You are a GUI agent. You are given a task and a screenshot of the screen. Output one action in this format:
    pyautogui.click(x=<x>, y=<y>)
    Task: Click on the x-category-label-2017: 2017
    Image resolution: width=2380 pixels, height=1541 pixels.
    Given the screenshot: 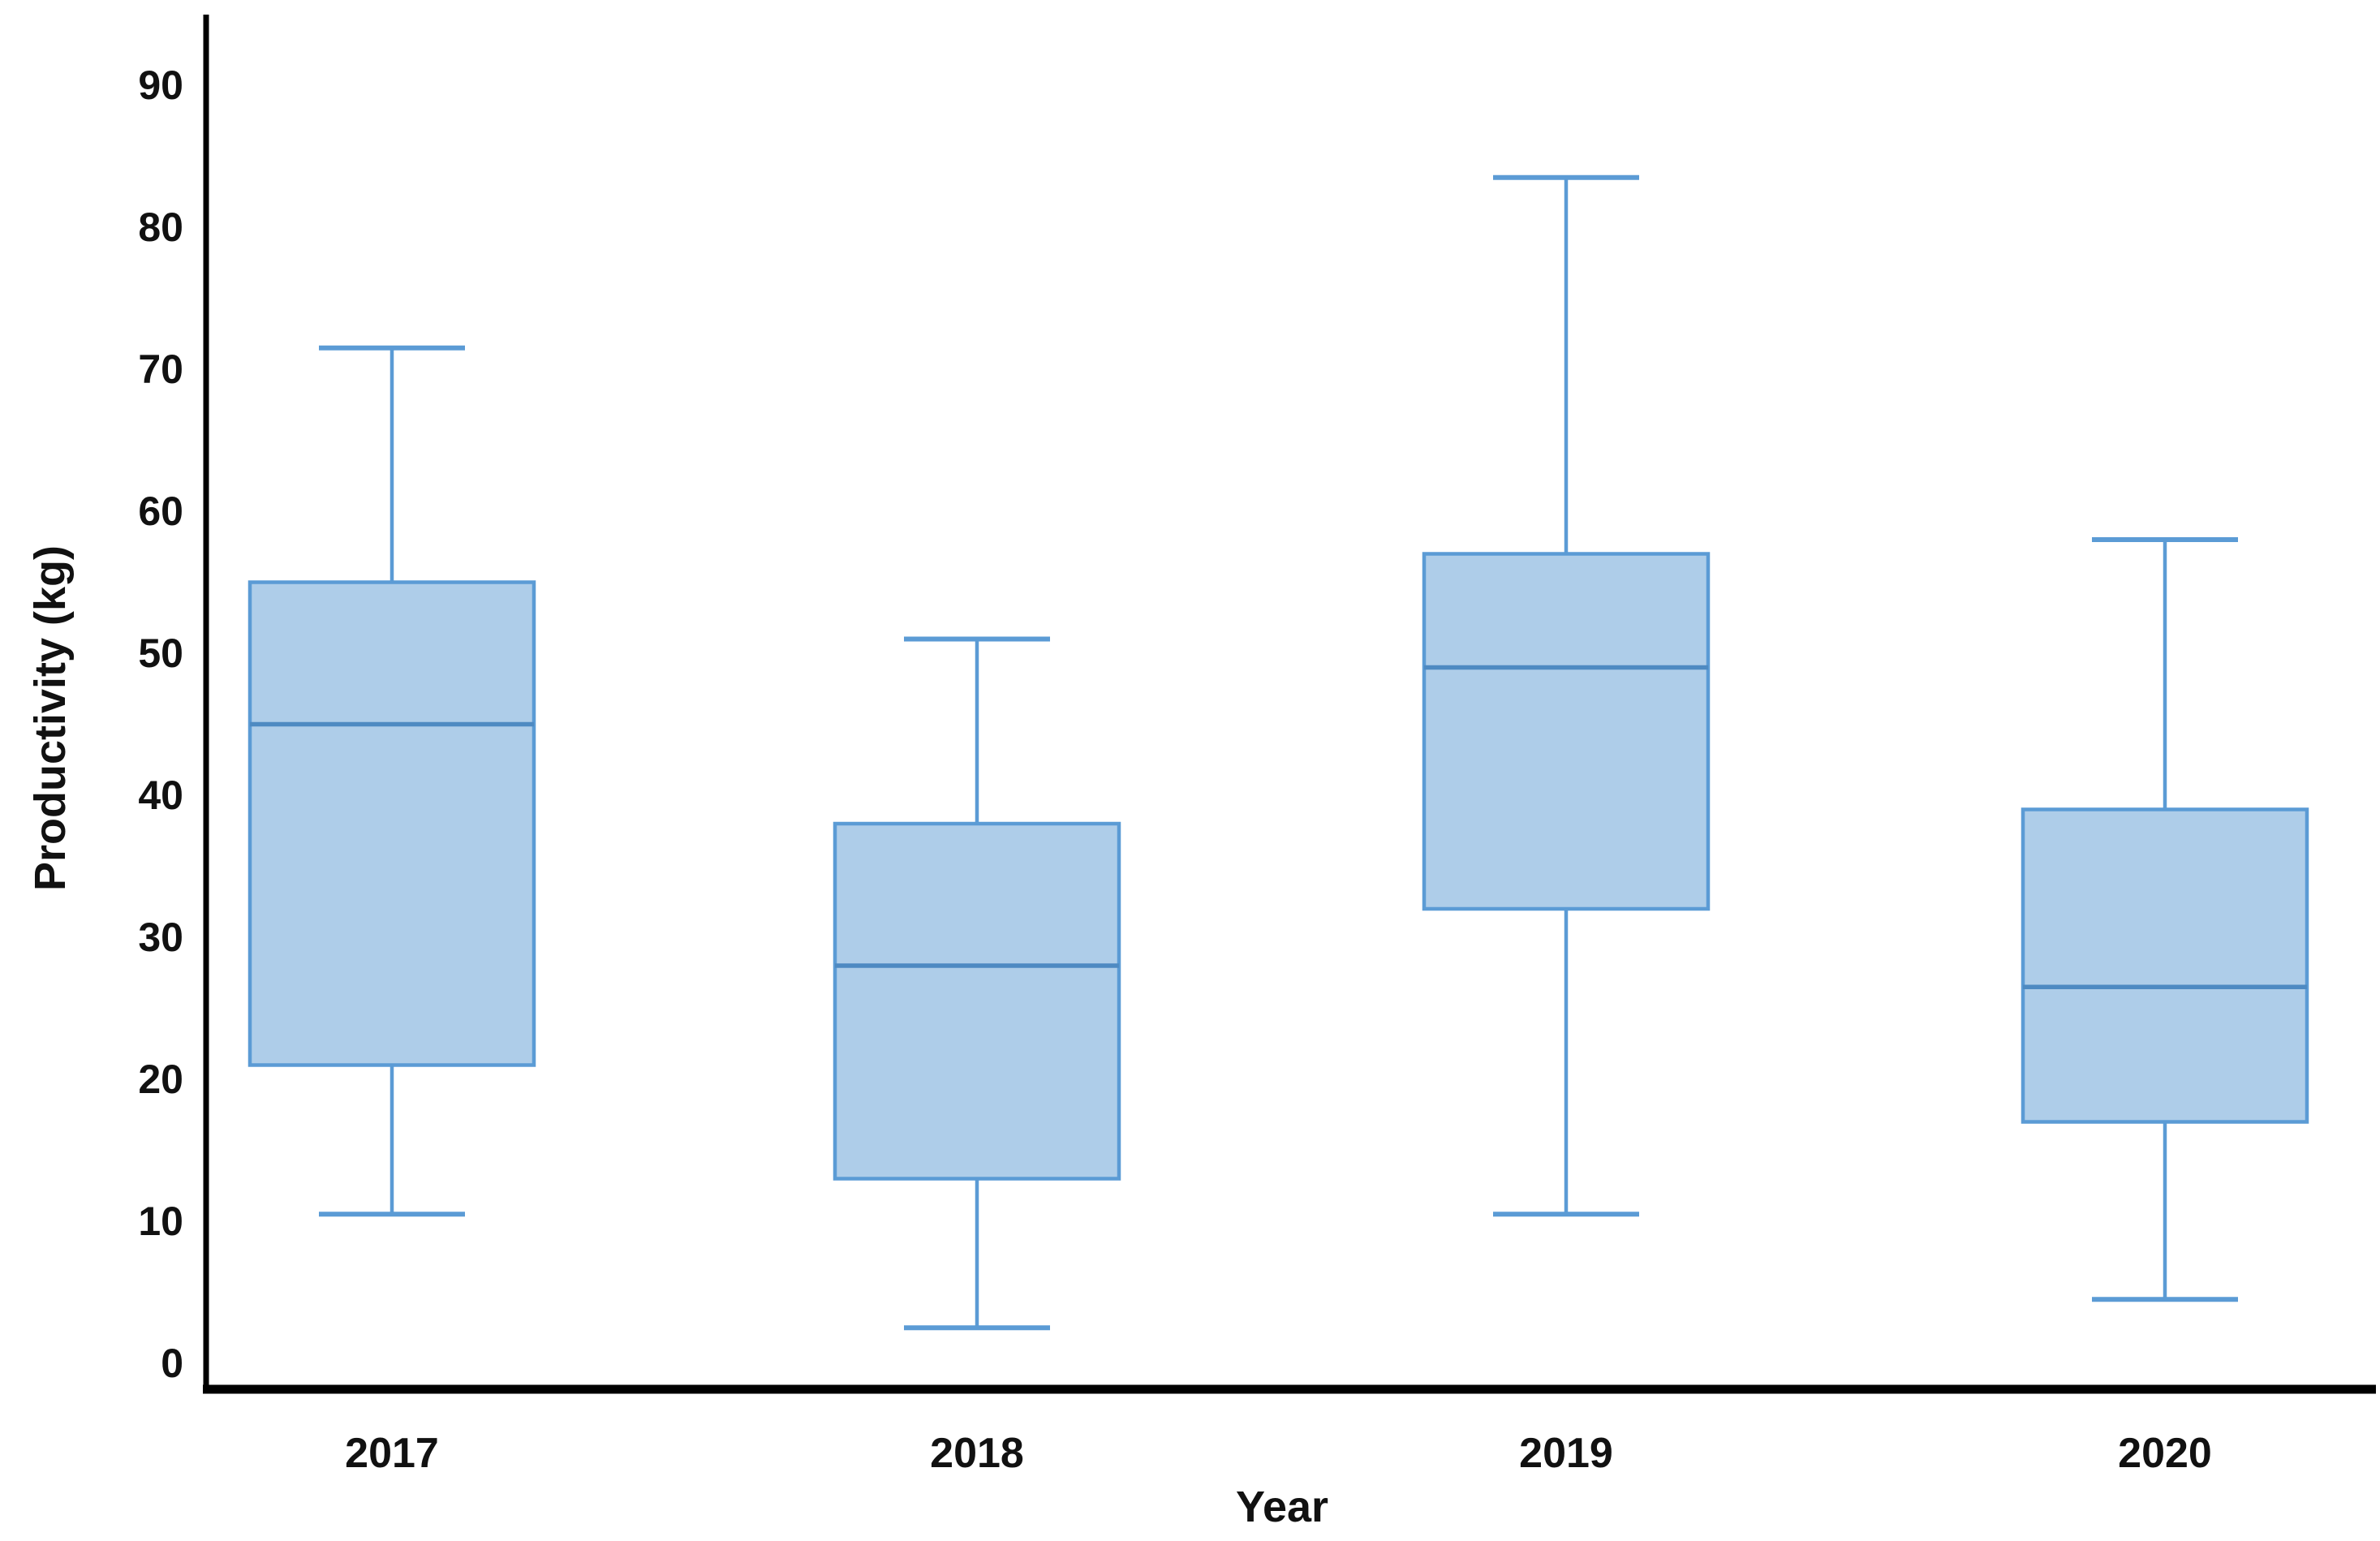 What is the action you would take?
    pyautogui.click(x=392, y=1453)
    